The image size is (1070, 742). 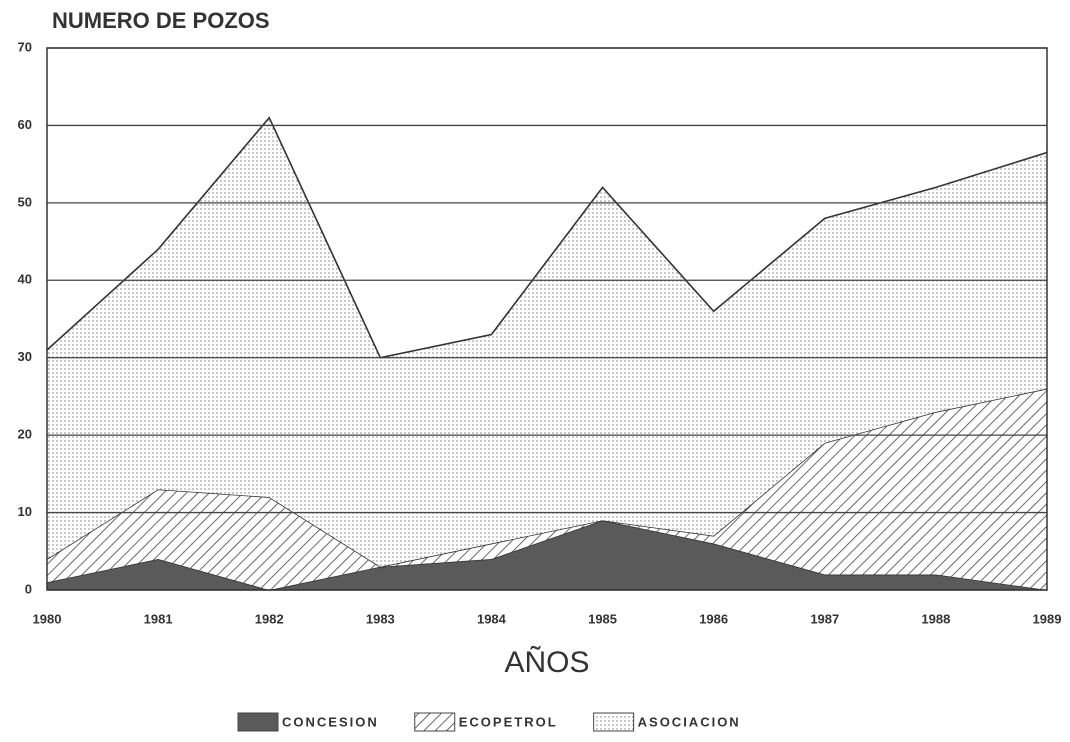 What do you see at coordinates (602, 618) in the screenshot?
I see `x-tick-label: 1985` at bounding box center [602, 618].